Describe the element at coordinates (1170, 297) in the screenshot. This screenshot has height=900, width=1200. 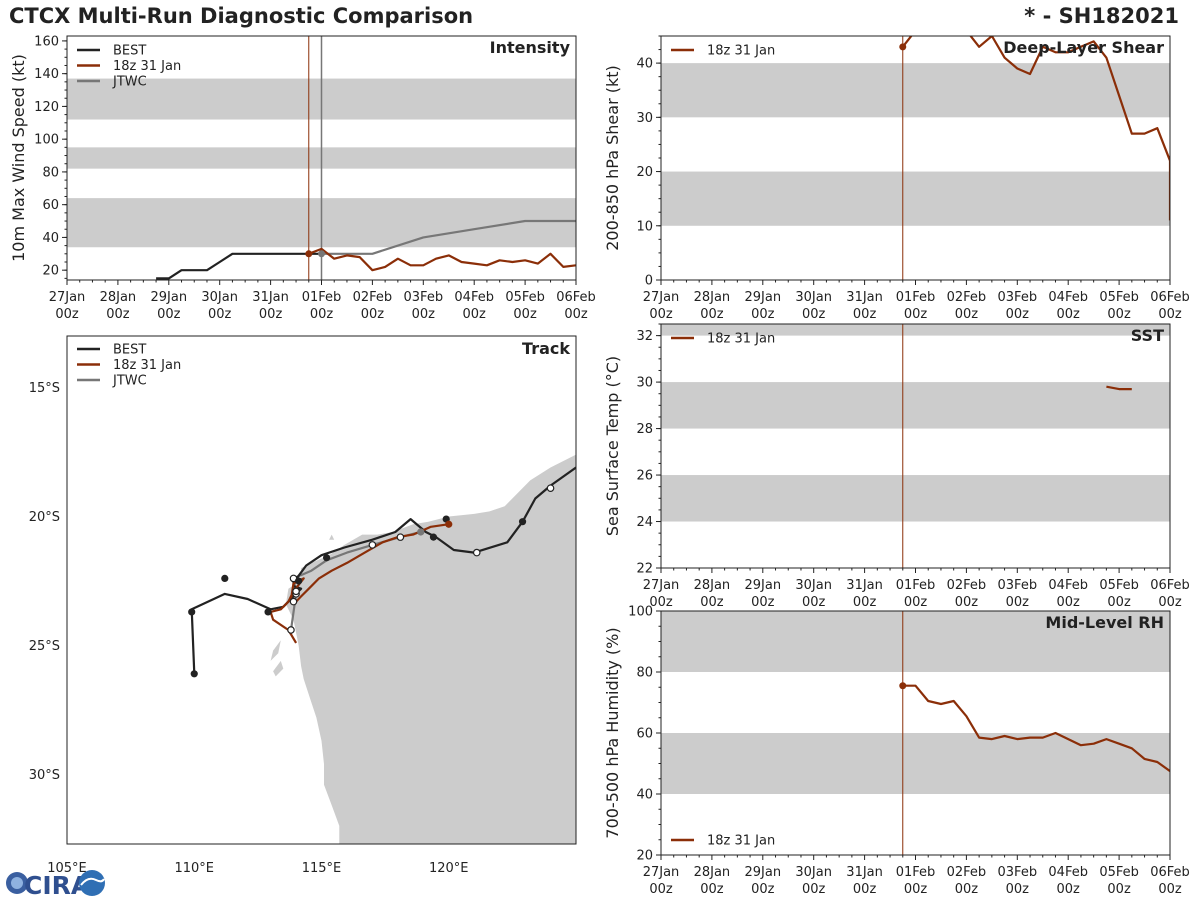
I see `shear-xtick-label: 06Feb` at that location.